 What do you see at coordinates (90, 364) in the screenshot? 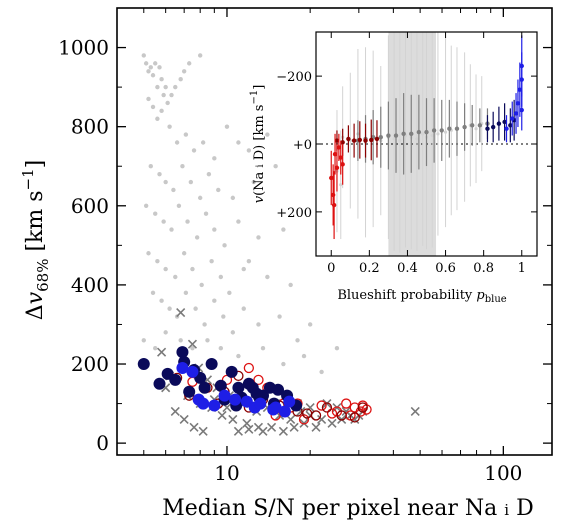
I see `main-y-tick-label: 200` at bounding box center [90, 364].